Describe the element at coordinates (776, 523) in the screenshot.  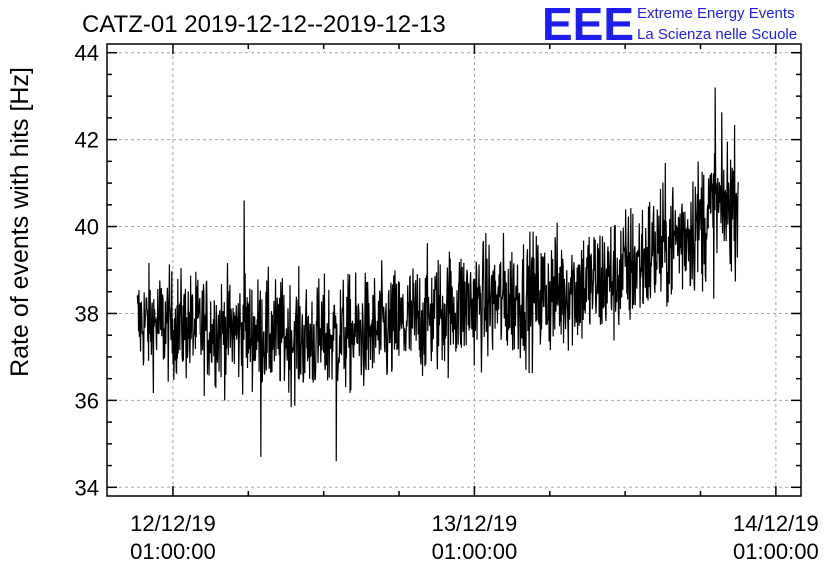
I see `x-tick-date: 14/12/19` at that location.